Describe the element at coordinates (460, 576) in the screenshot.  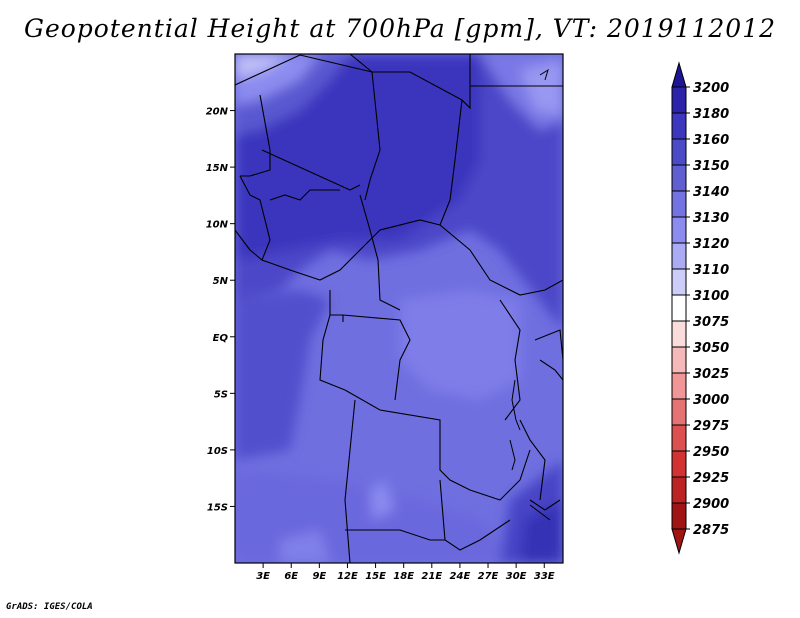
I see `x-tick-label: 24E` at that location.